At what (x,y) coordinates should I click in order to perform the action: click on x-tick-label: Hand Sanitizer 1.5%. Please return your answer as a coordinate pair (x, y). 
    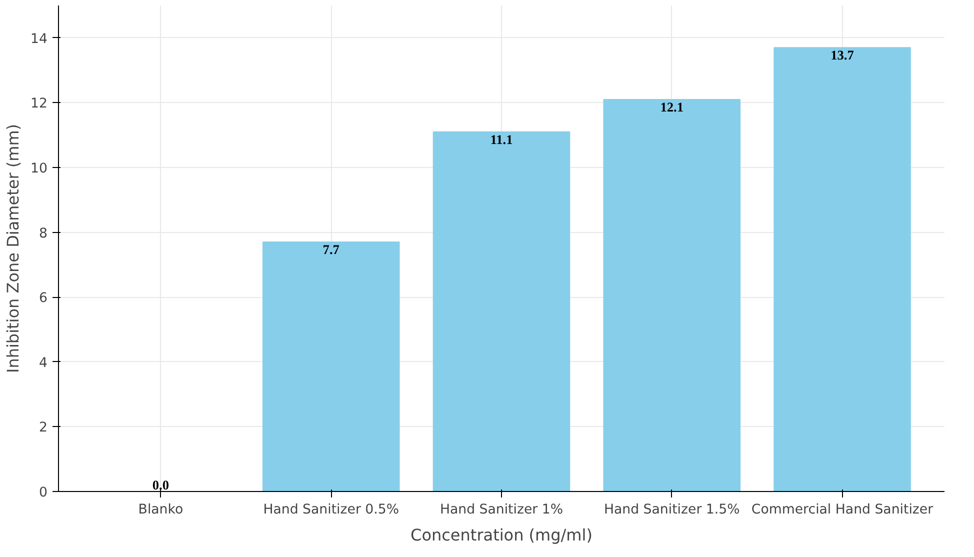
    Looking at the image, I should click on (672, 510).